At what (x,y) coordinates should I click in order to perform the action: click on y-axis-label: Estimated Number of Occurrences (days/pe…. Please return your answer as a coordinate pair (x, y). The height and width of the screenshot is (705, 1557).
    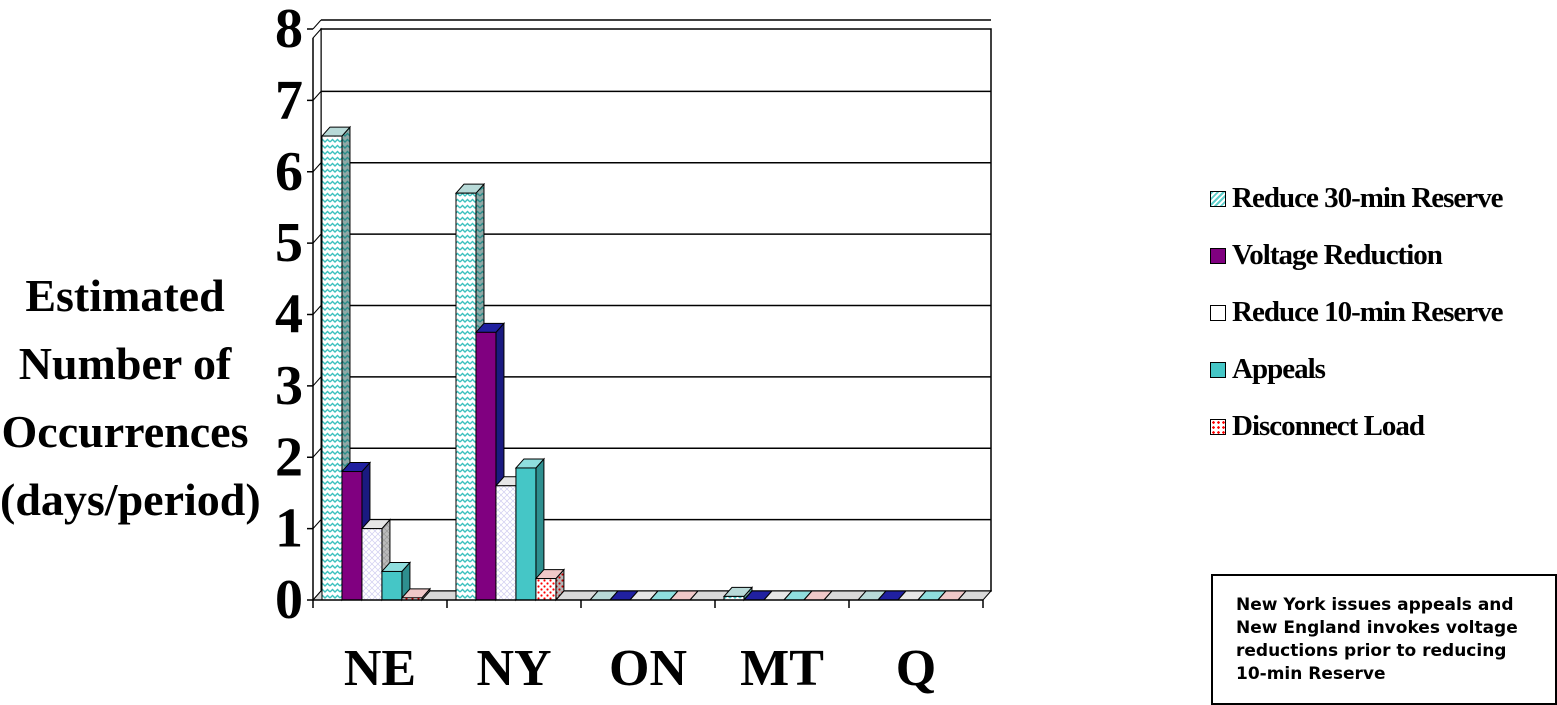
    Looking at the image, I should click on (130, 398).